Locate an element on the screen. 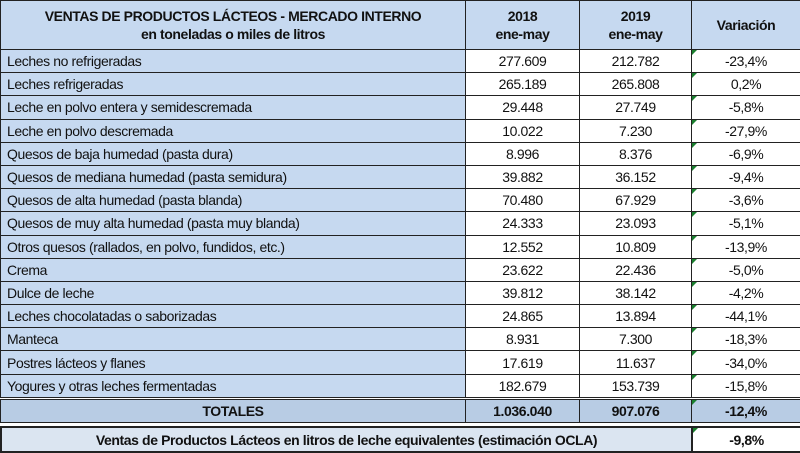 The height and width of the screenshot is (453, 800). table-subtitle: en toneladas o miles de litros is located at coordinates (233, 34).